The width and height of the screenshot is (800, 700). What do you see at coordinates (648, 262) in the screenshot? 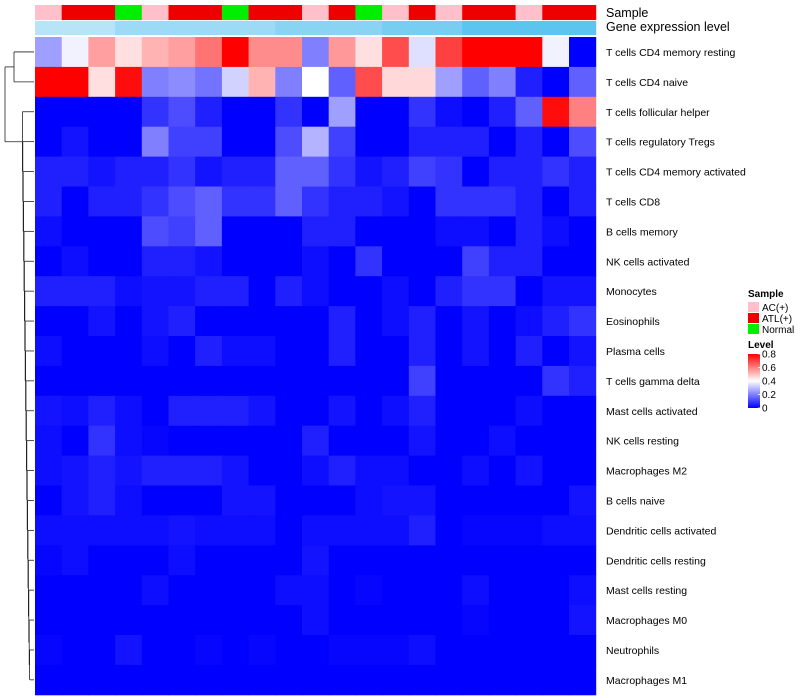
I see `row-label: NK cells activated` at bounding box center [648, 262].